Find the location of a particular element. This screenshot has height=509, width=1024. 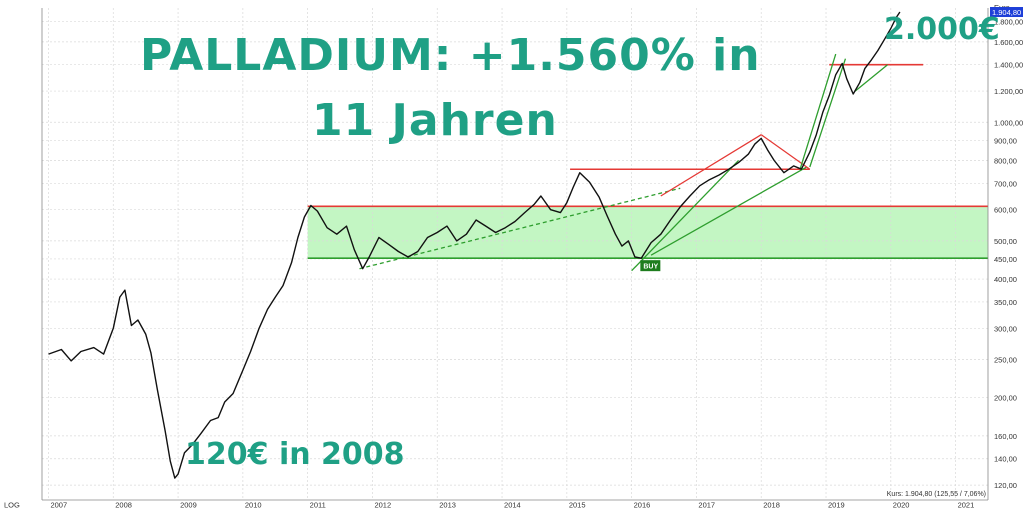

y-tick-label: 140,00 is located at coordinates (1005, 459).